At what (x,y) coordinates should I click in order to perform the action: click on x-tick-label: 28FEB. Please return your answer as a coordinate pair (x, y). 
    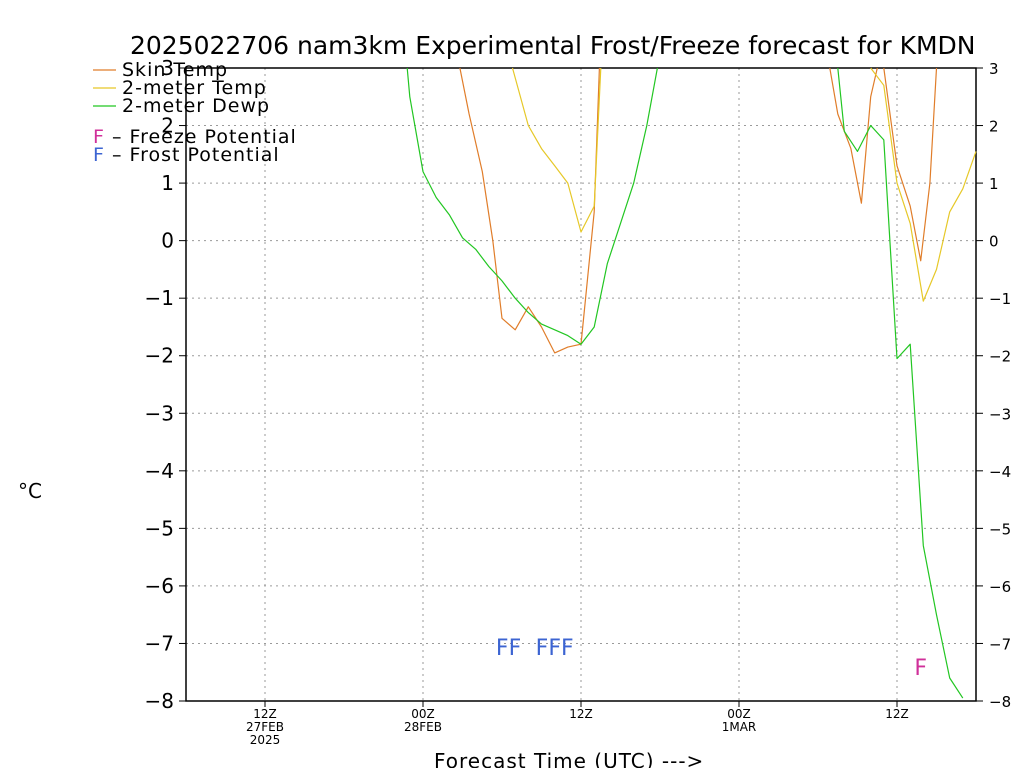
    Looking at the image, I should click on (423, 727).